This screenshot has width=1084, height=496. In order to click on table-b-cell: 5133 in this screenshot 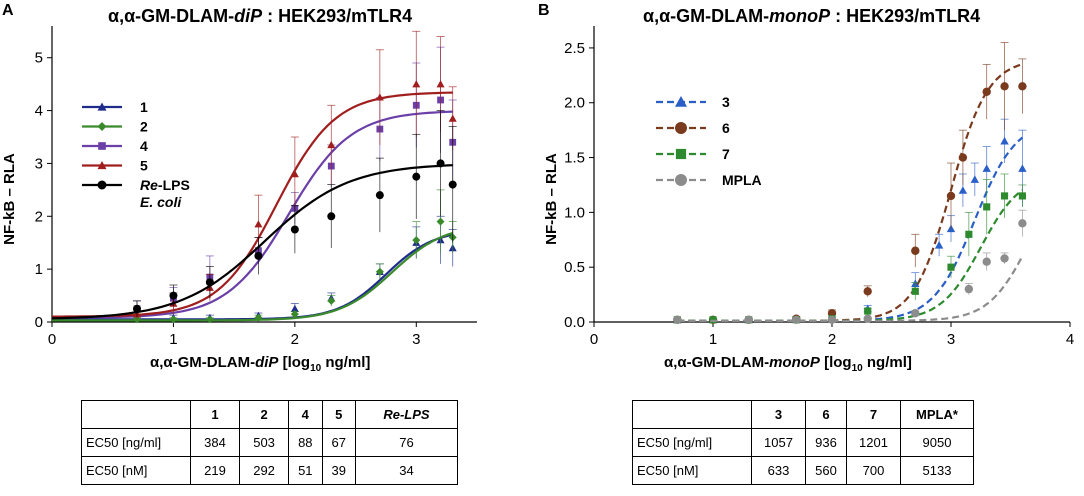, I will do `click(937, 470)`.